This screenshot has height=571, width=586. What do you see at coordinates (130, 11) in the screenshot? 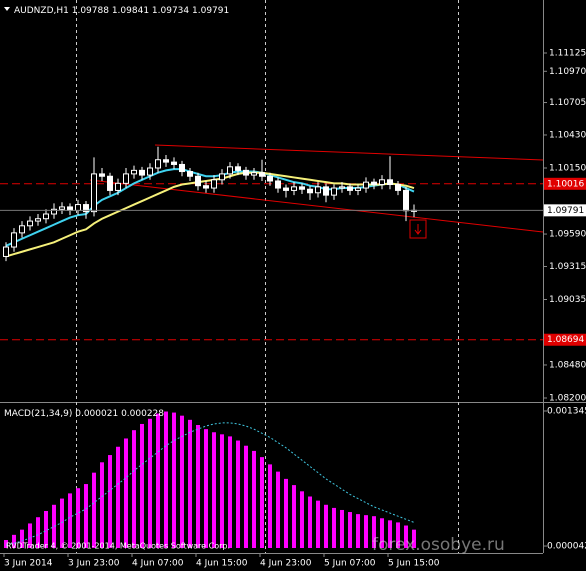
I see `header-high: 1.09841` at bounding box center [130, 11].